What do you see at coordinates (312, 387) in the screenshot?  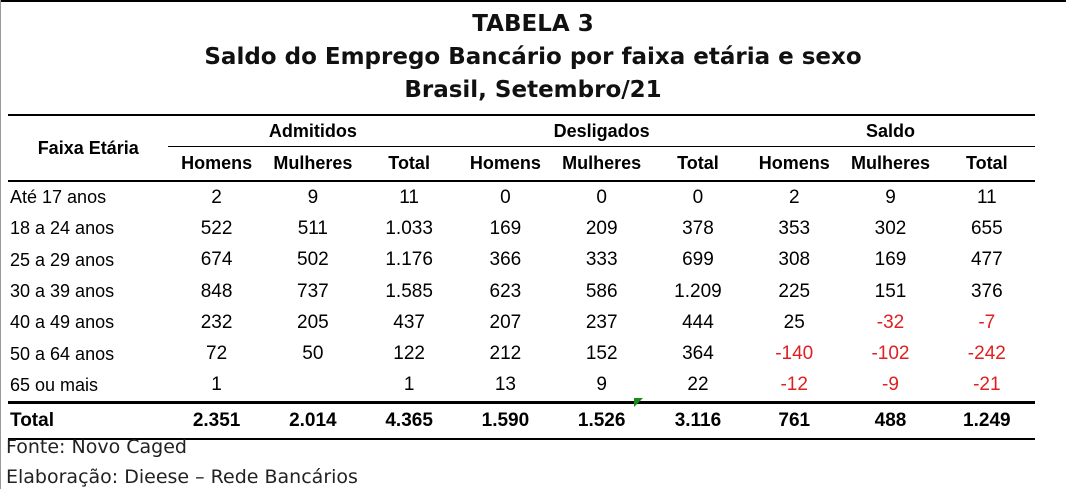 I see `table-cell` at bounding box center [312, 387].